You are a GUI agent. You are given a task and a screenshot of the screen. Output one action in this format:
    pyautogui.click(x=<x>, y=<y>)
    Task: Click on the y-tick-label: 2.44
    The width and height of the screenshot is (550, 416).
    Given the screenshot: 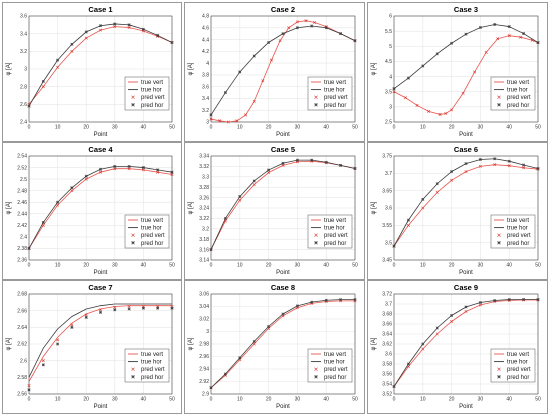 What is the action you would take?
    pyautogui.click(x=22, y=214)
    